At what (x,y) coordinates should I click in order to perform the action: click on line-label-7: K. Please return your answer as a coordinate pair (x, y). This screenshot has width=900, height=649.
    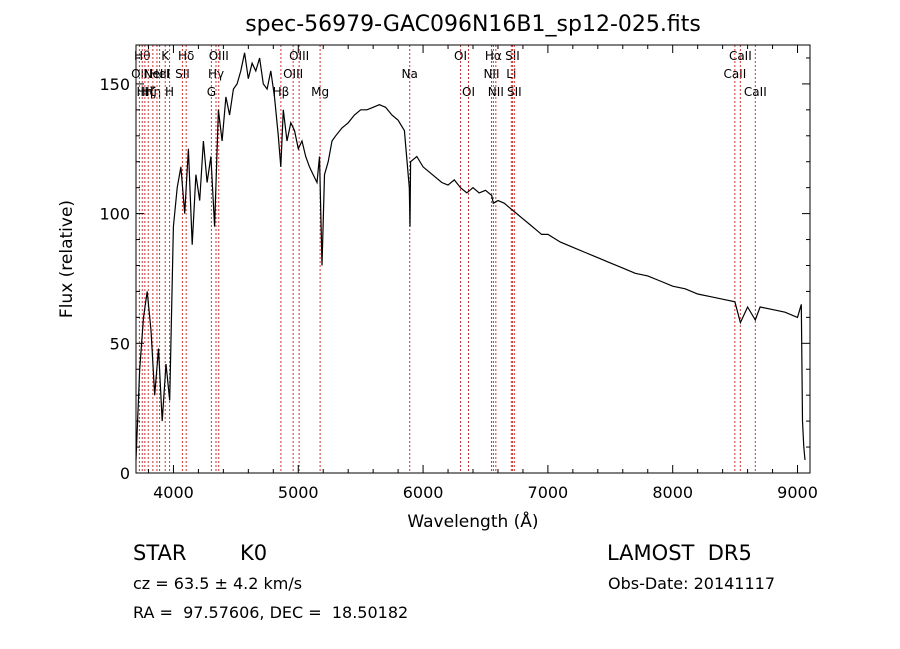
    Looking at the image, I should click on (165, 56).